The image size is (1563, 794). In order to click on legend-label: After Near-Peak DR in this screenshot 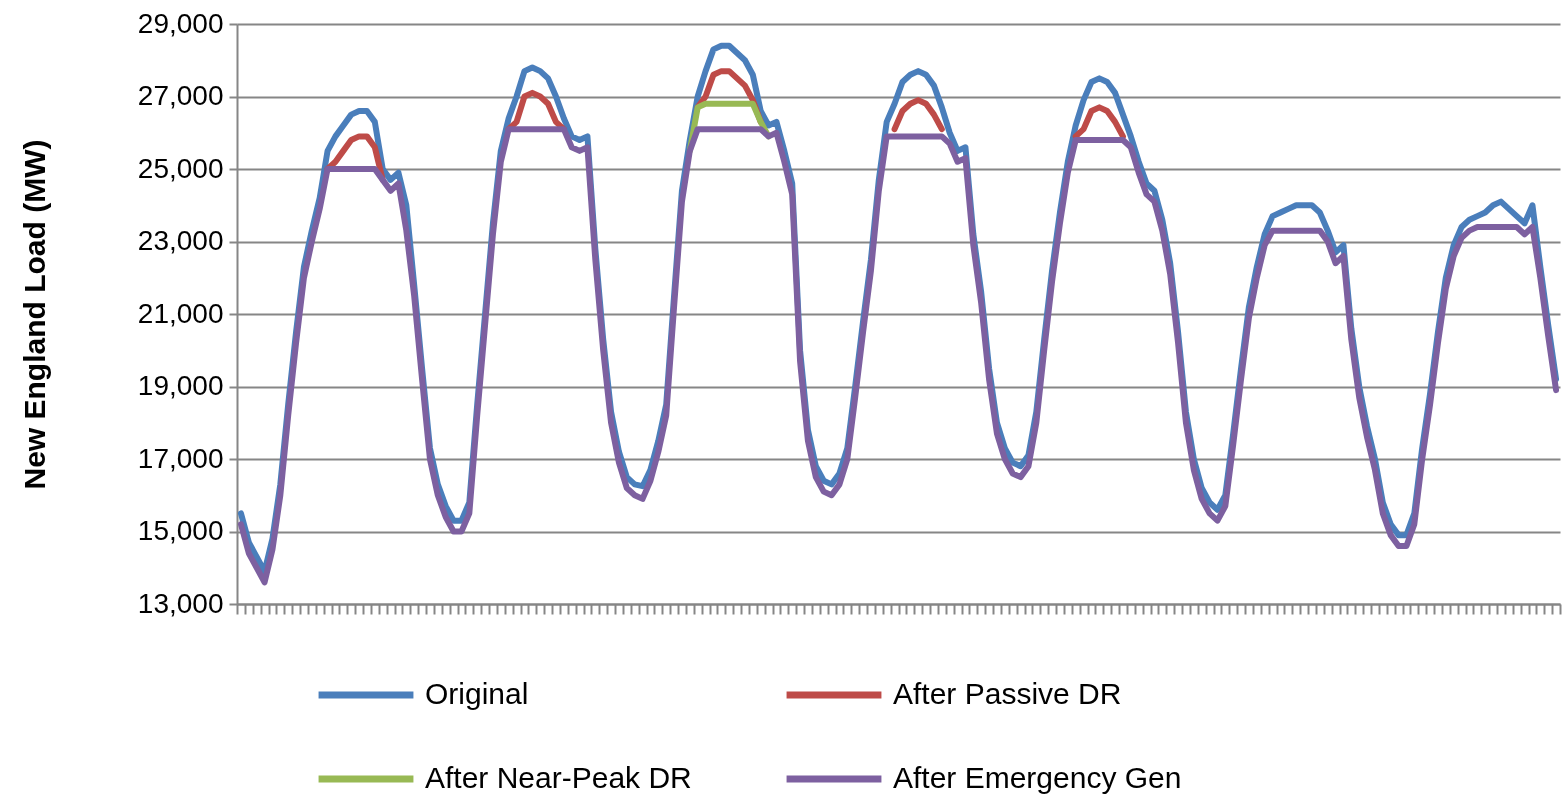, I will do `click(558, 777)`.